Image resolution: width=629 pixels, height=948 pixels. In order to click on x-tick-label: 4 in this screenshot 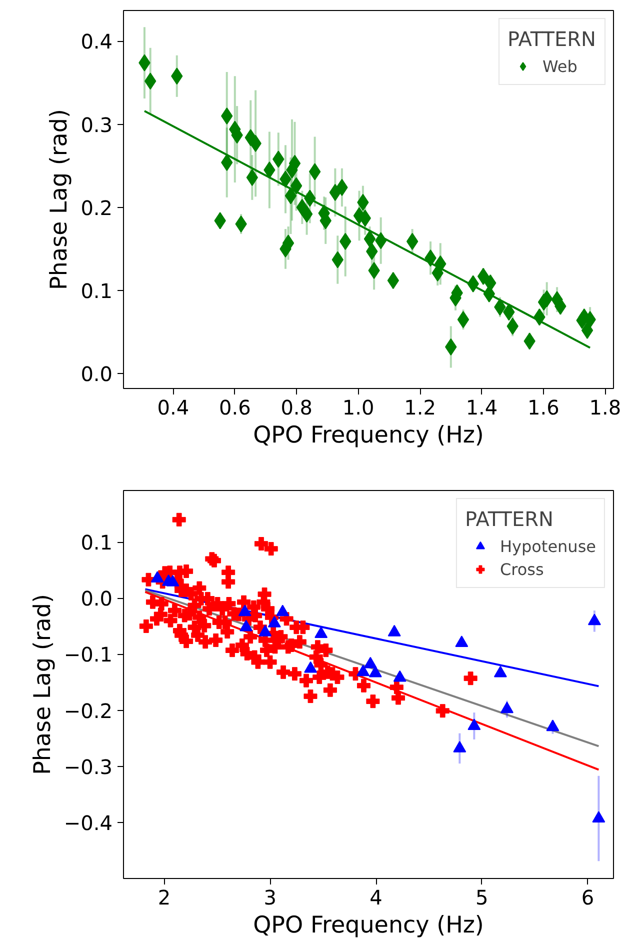, I will do `click(376, 898)`.